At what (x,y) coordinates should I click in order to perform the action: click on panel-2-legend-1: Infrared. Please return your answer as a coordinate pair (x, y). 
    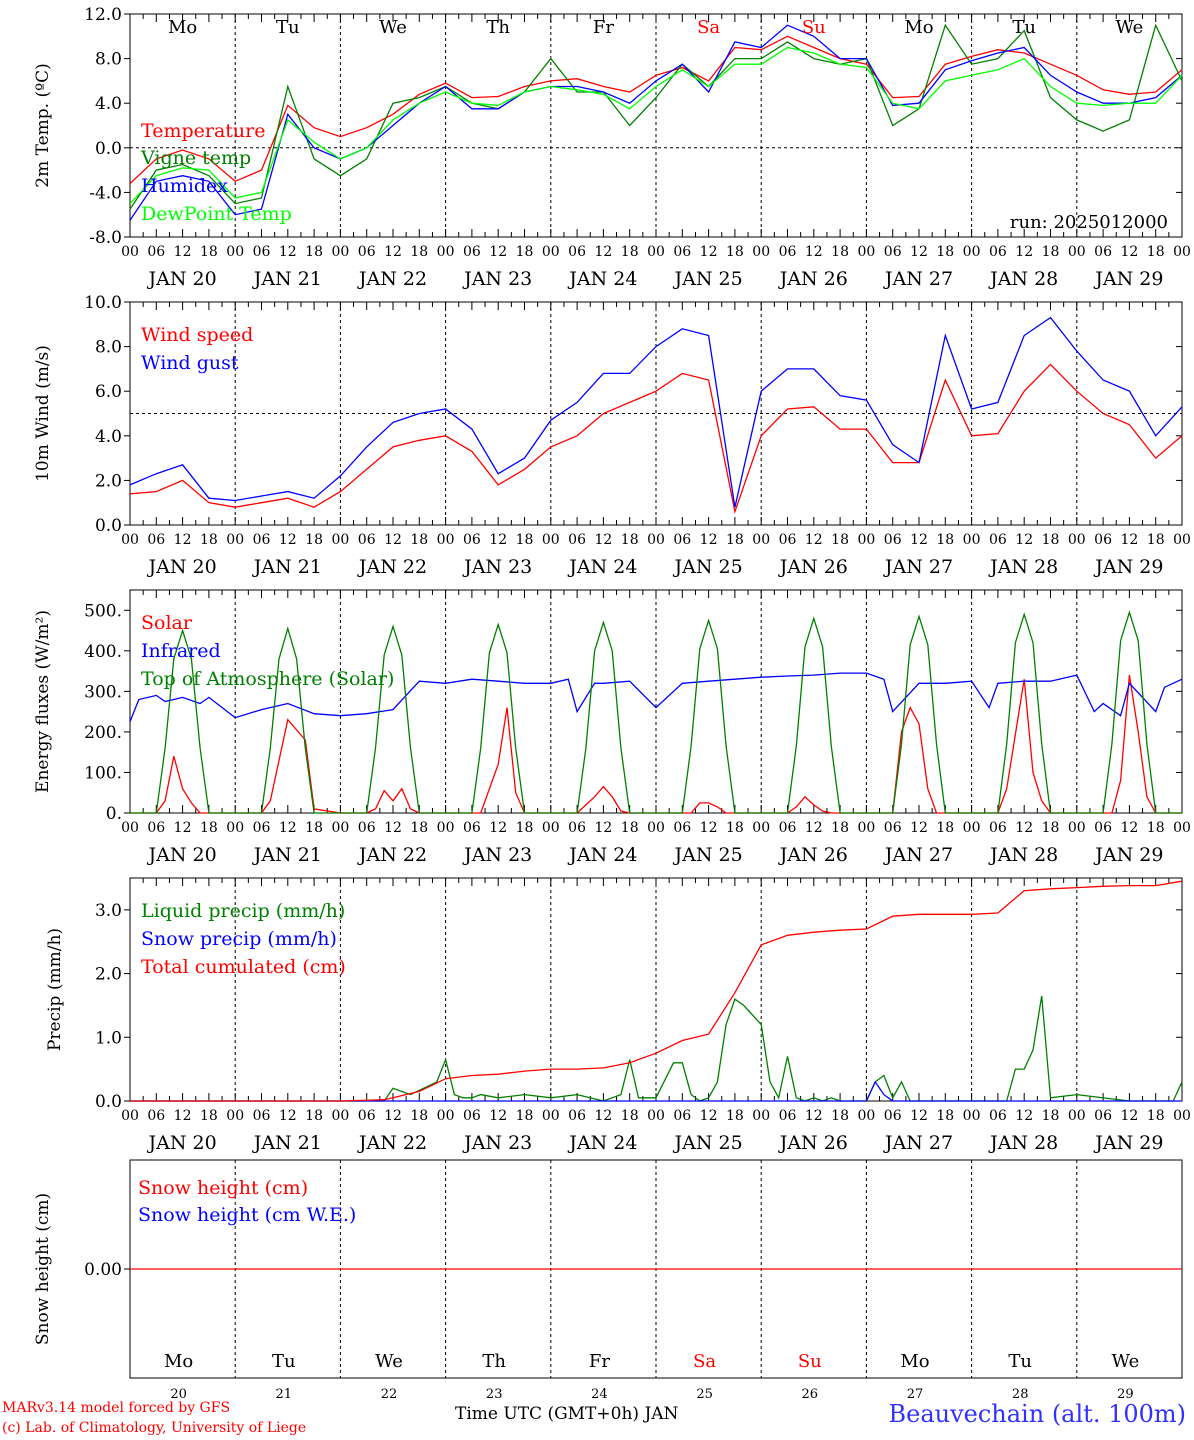
    Looking at the image, I should click on (181, 651).